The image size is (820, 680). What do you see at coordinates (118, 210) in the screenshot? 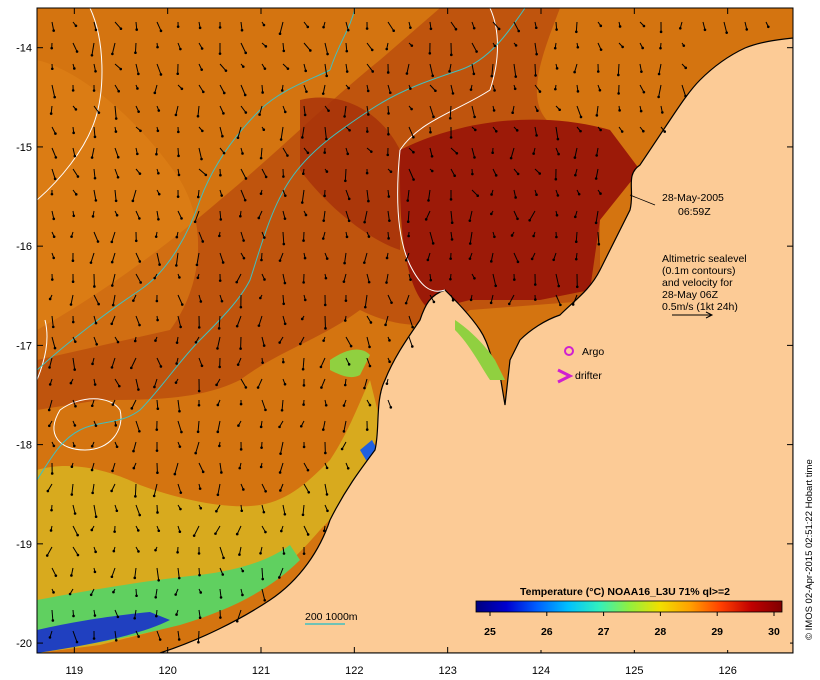
I see `cooler-offshore` at bounding box center [118, 210].